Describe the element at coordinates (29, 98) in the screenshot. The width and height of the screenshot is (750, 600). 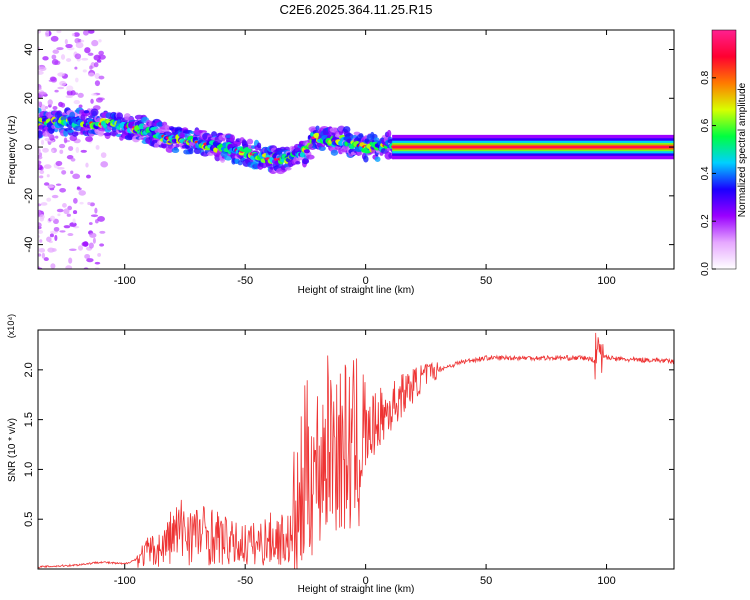
I see `y-tick-label: 20` at that location.